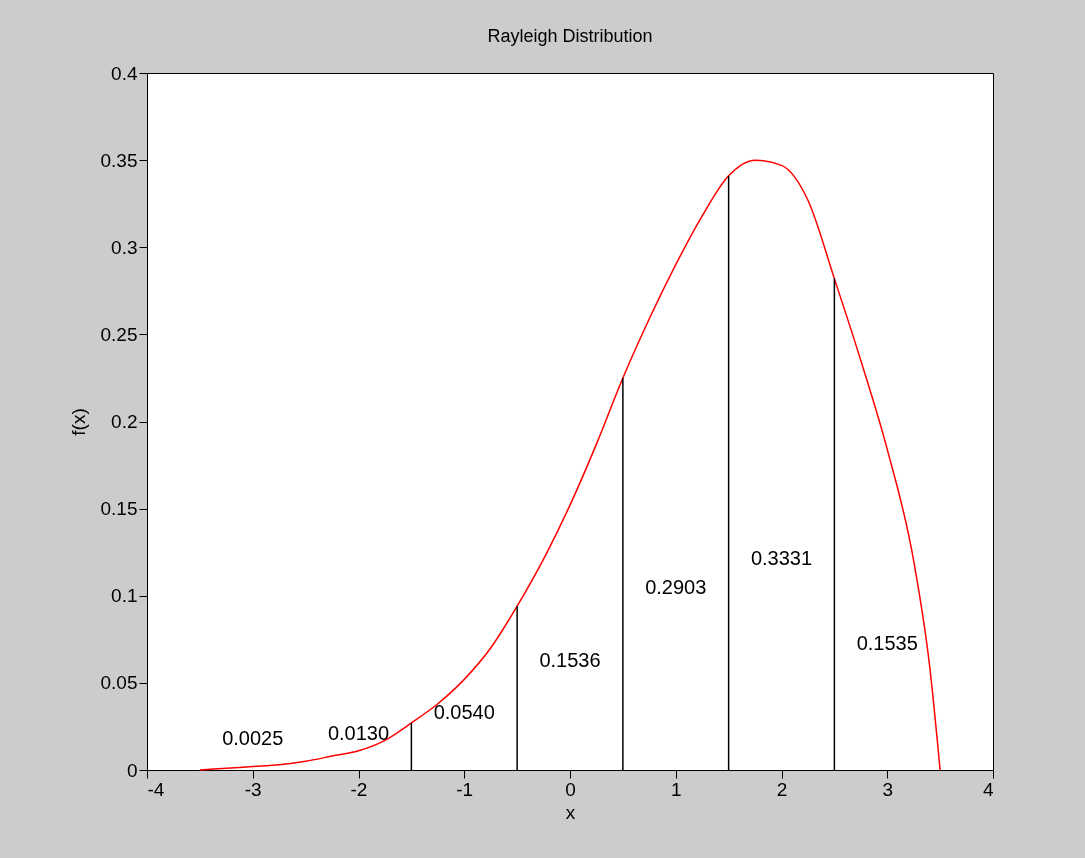  Describe the element at coordinates (119, 160) in the screenshot. I see `y-tick-label: 0.35` at that location.